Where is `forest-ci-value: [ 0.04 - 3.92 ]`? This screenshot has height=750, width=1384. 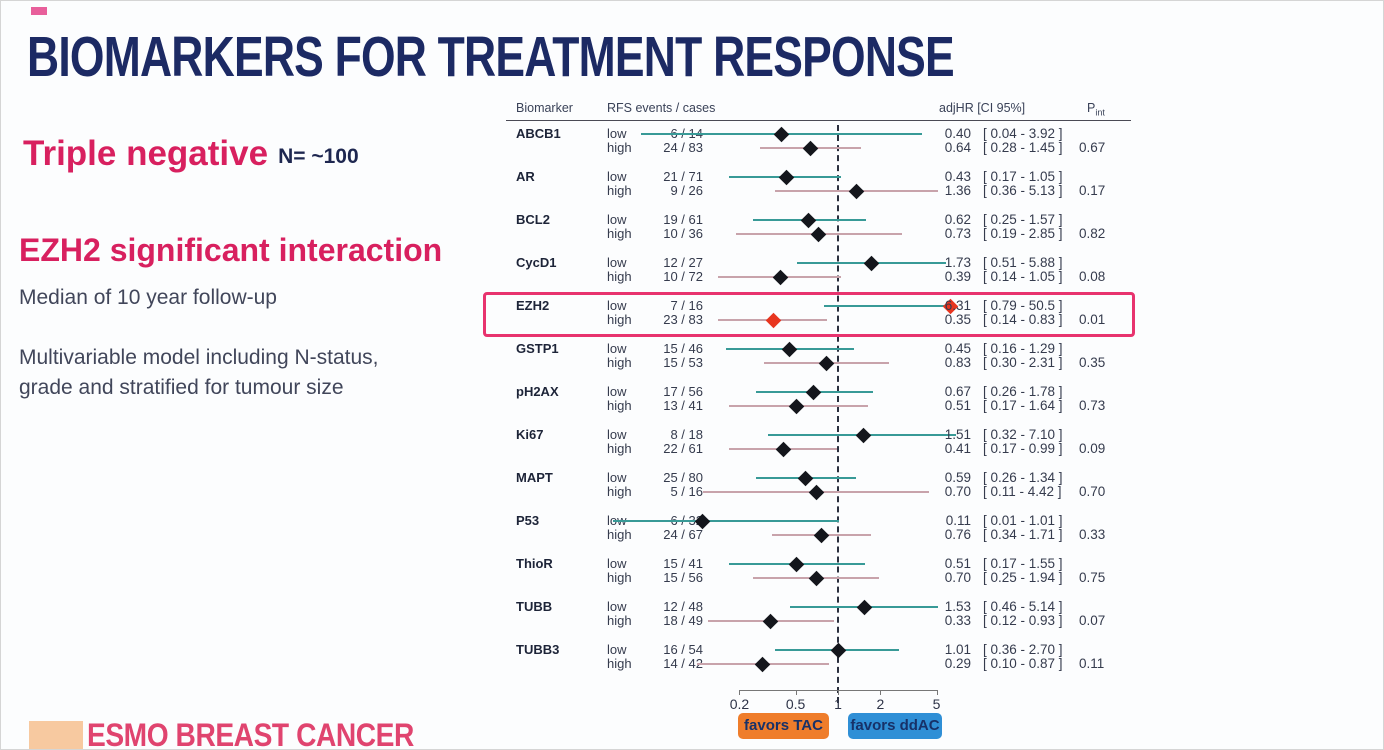 forest-ci-value: [ 0.04 - 3.92 ] is located at coordinates (1023, 133).